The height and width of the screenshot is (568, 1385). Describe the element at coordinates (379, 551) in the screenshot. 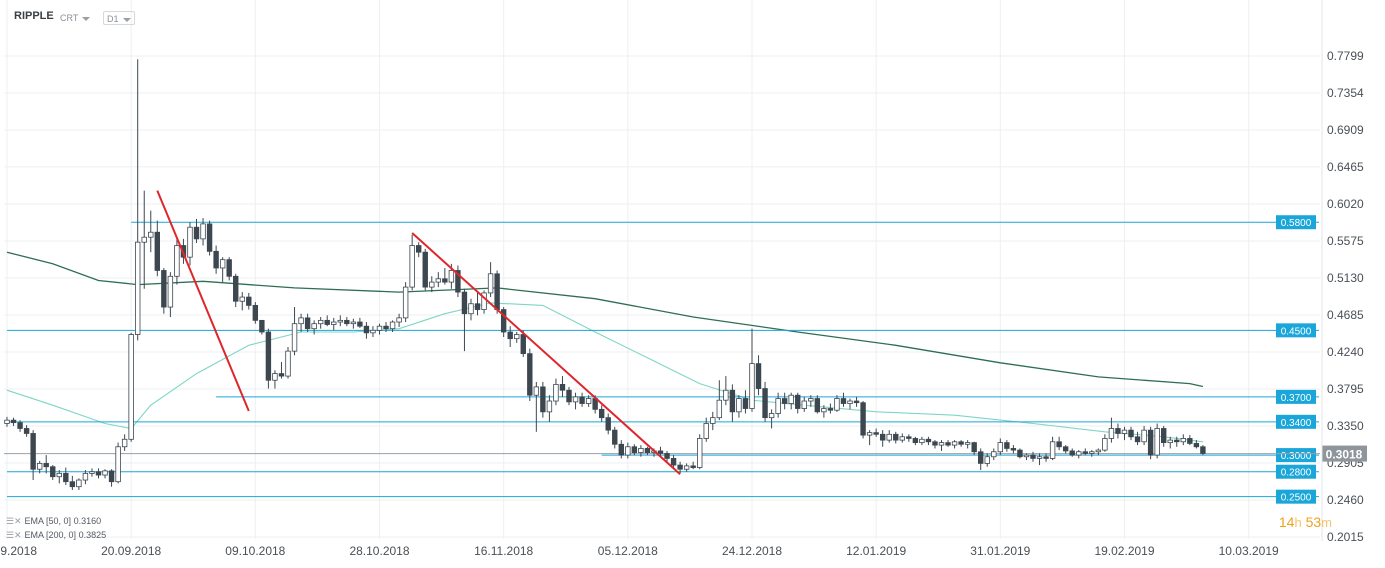

I see `x-tick-label: 28.10.2018` at that location.